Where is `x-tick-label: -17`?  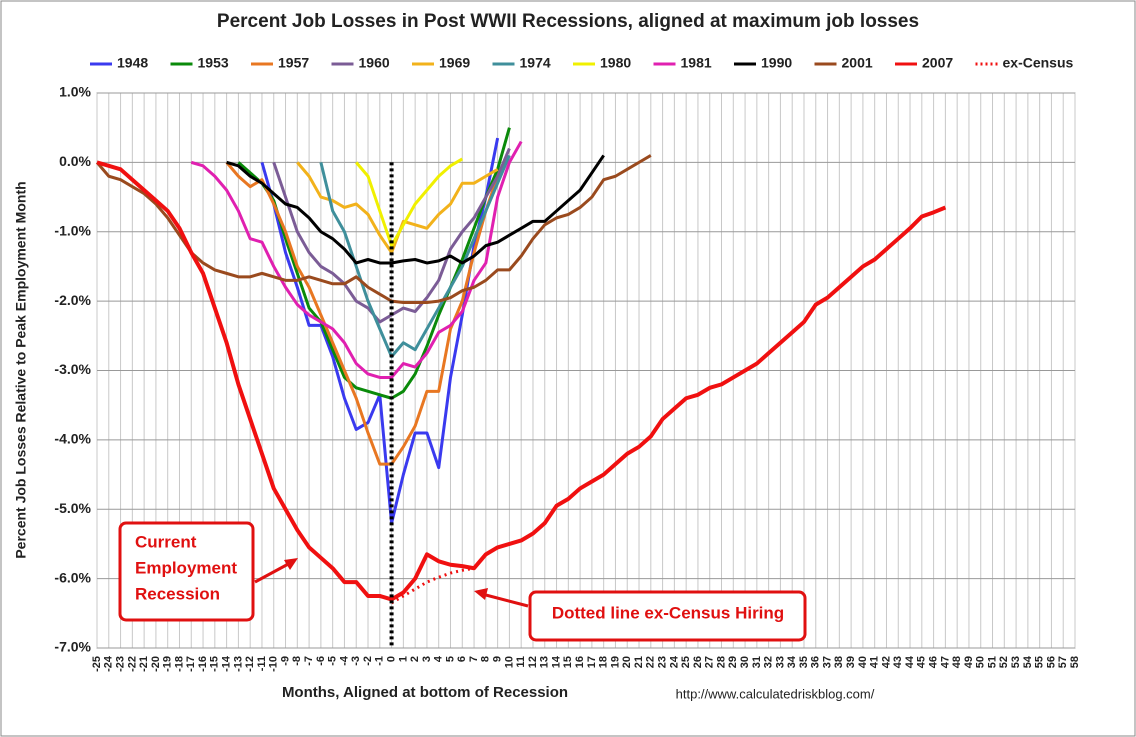 x-tick-label: -17 is located at coordinates (191, 664).